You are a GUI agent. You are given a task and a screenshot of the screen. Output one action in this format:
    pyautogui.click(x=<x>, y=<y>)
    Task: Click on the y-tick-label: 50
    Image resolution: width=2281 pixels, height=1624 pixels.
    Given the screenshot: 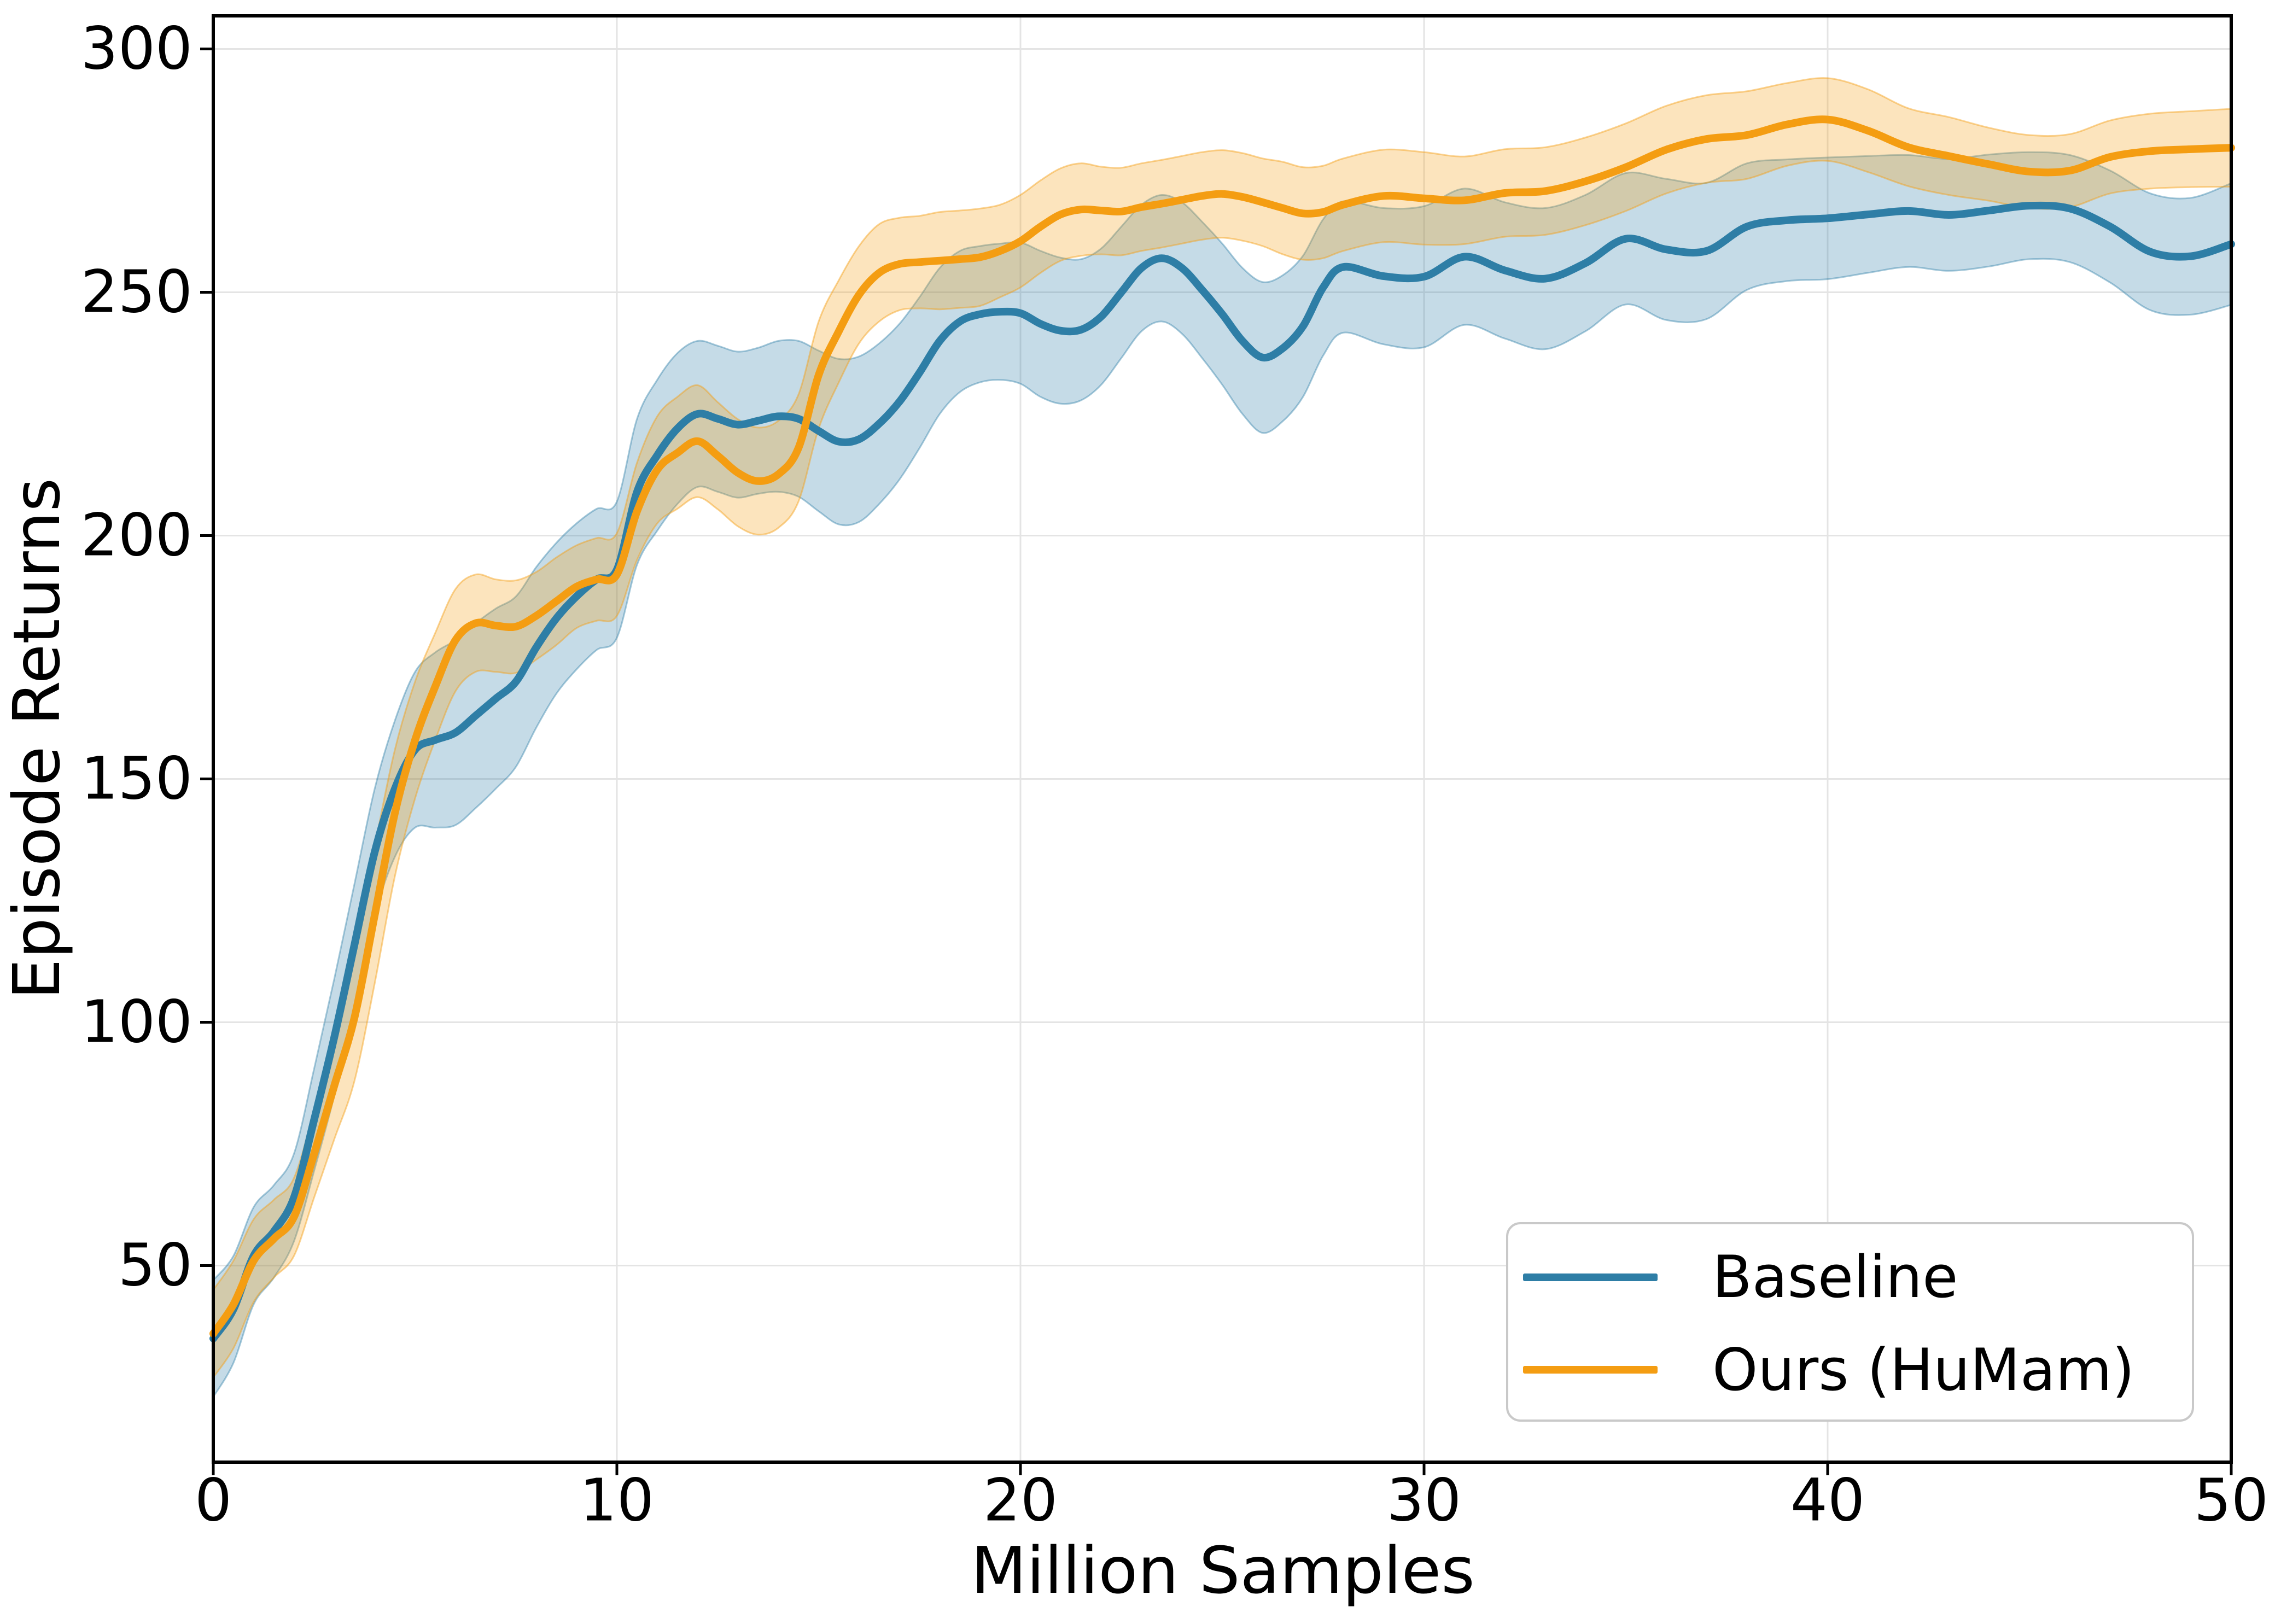 What is the action you would take?
    pyautogui.click(x=155, y=1265)
    